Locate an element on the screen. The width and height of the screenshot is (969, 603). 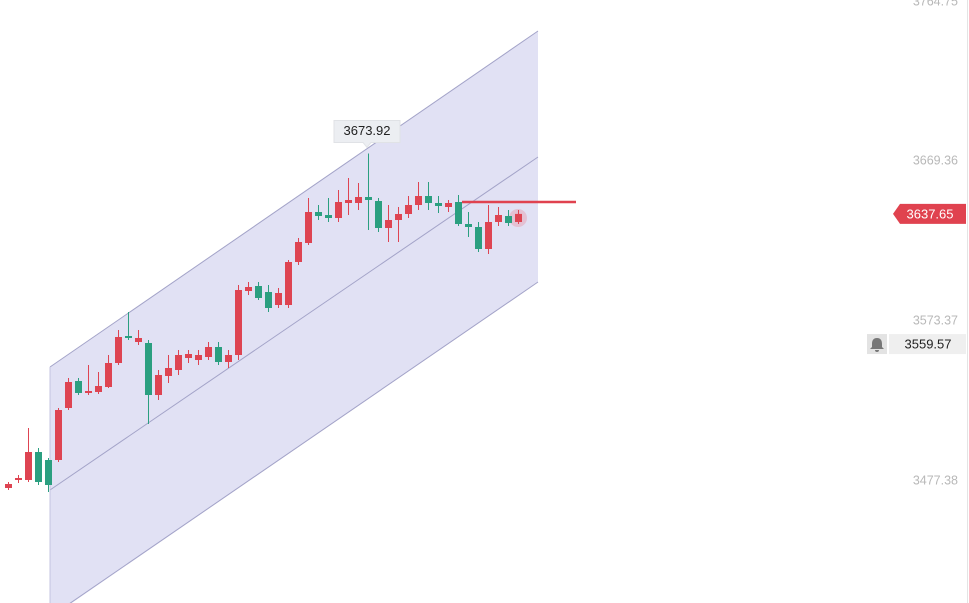
high-marker-label: 3673.92 is located at coordinates (367, 130).